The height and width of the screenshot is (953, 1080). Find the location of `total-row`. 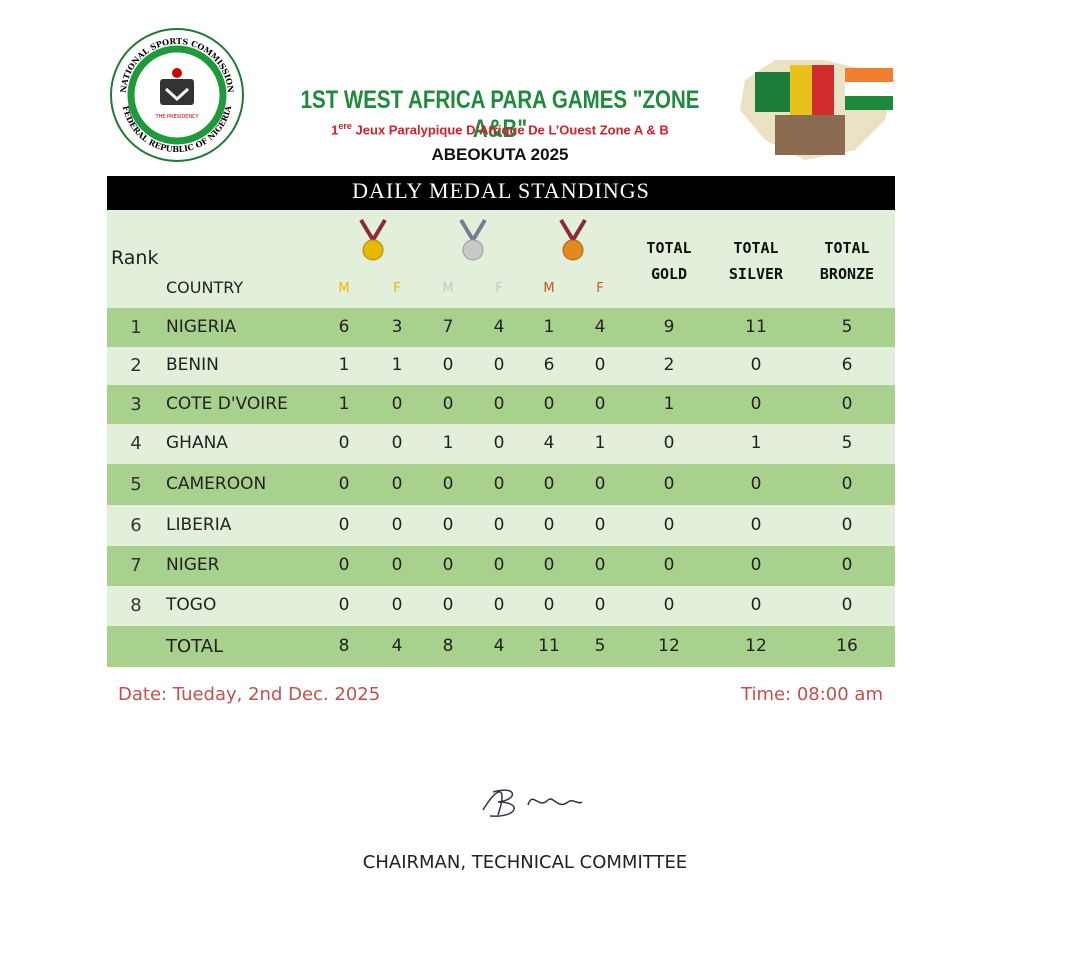

total-row is located at coordinates (501, 646).